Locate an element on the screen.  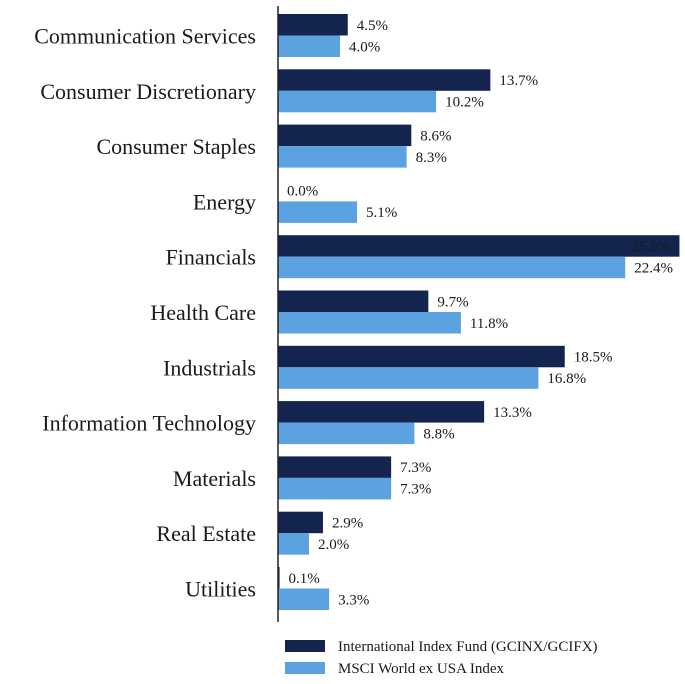
category-label-consumer-staples: Consumer Staples is located at coordinates (177, 146).